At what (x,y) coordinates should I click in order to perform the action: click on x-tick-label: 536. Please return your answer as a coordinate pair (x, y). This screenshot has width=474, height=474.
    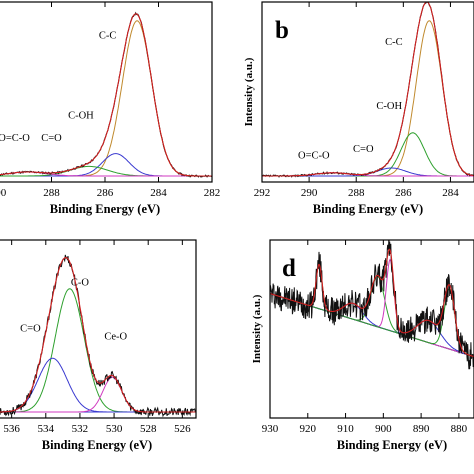
    Looking at the image, I should click on (11, 429).